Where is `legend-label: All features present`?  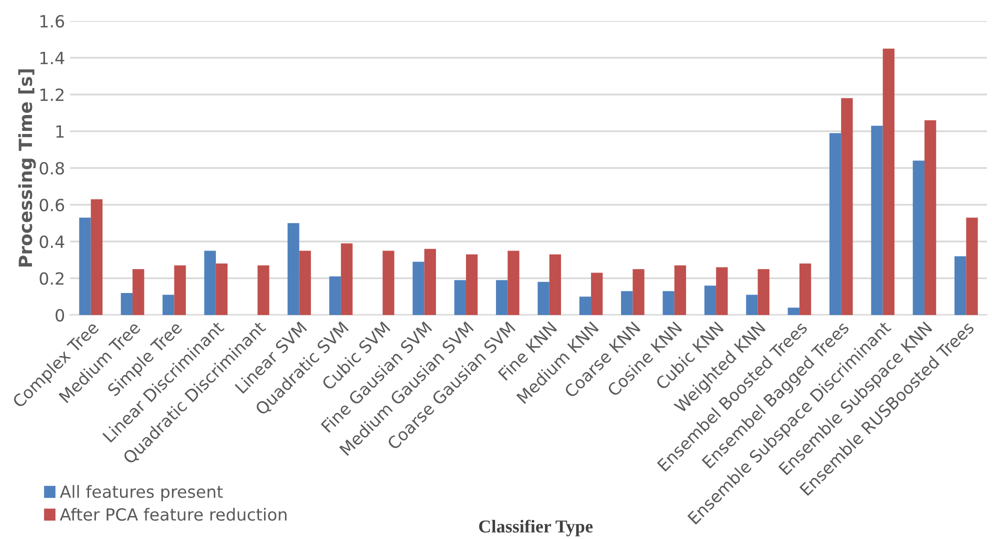 legend-label: All features present is located at coordinates (141, 493).